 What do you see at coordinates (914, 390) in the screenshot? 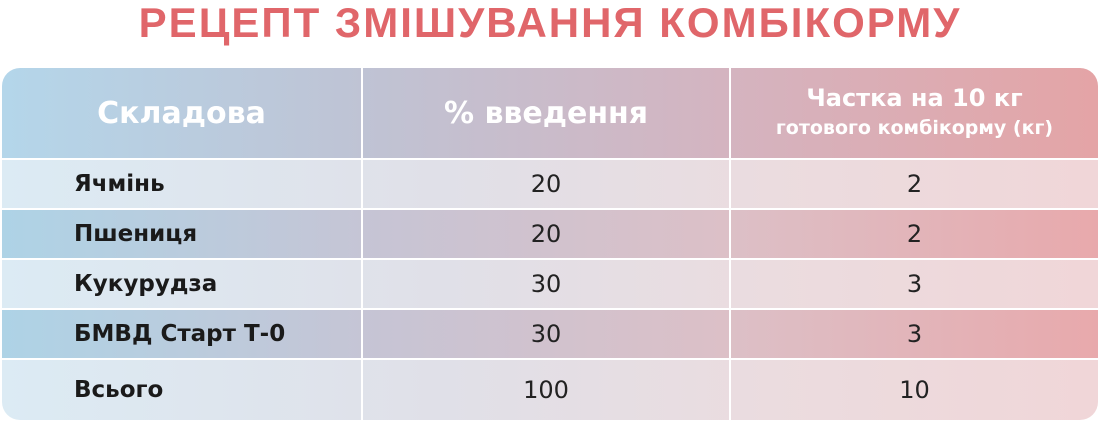
I see `kg-value: 10` at bounding box center [914, 390].